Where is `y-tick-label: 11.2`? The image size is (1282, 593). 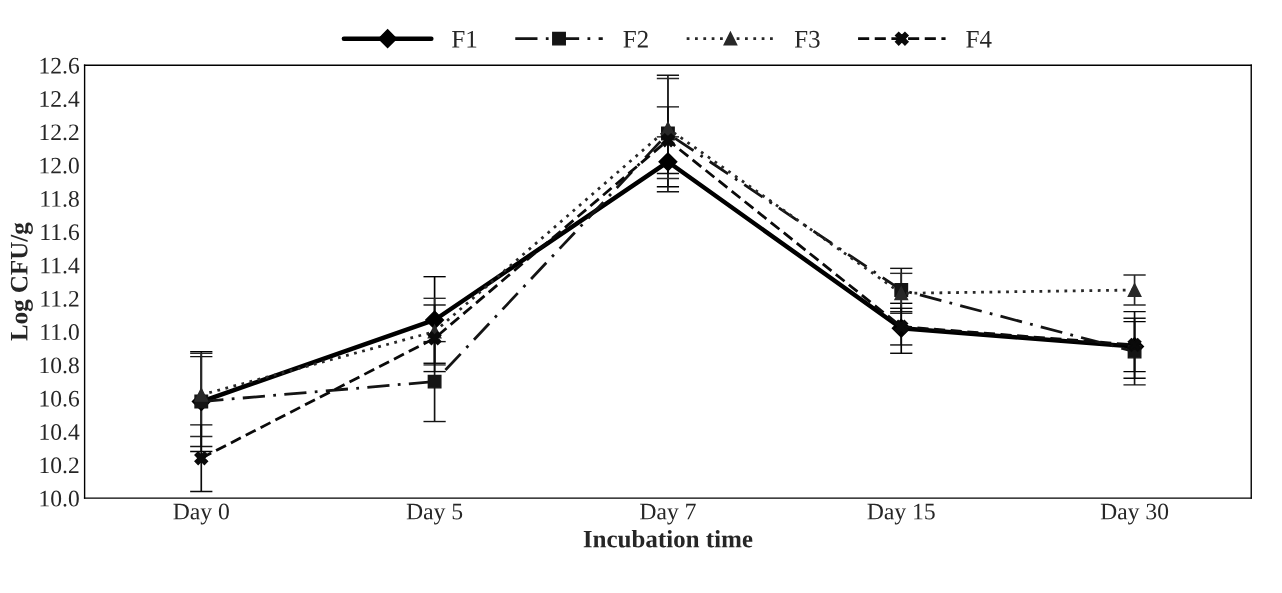 y-tick-label: 11.2 is located at coordinates (60, 298).